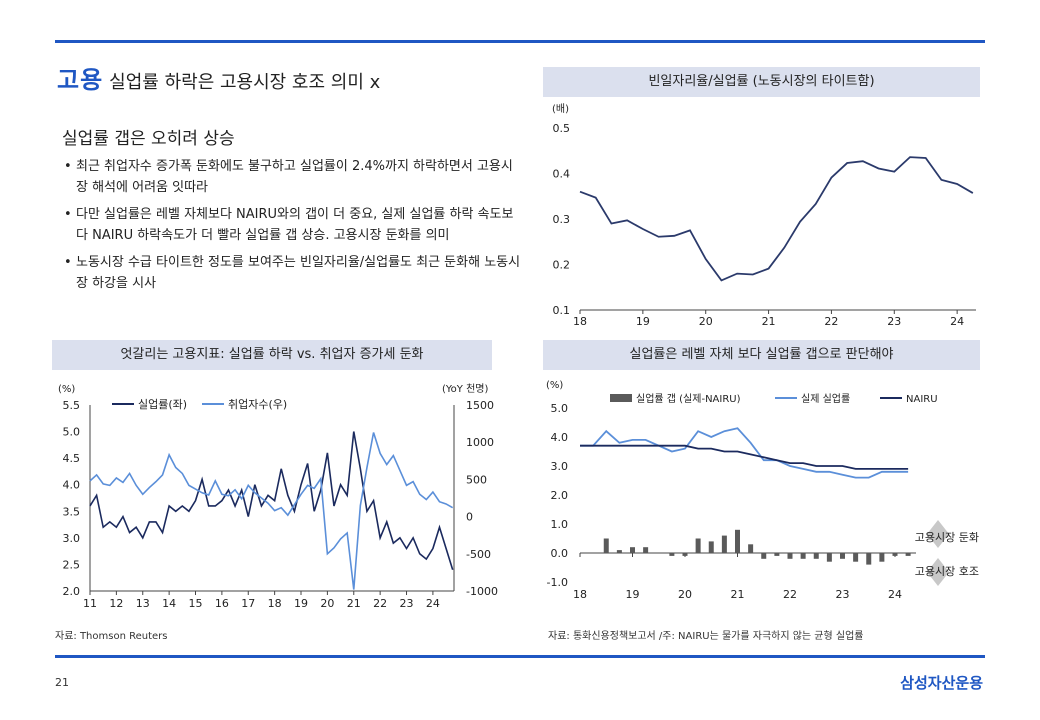 This screenshot has width=1040, height=720. Describe the element at coordinates (257, 404) in the screenshot. I see `legend-label: 취업자수(우)` at that location.